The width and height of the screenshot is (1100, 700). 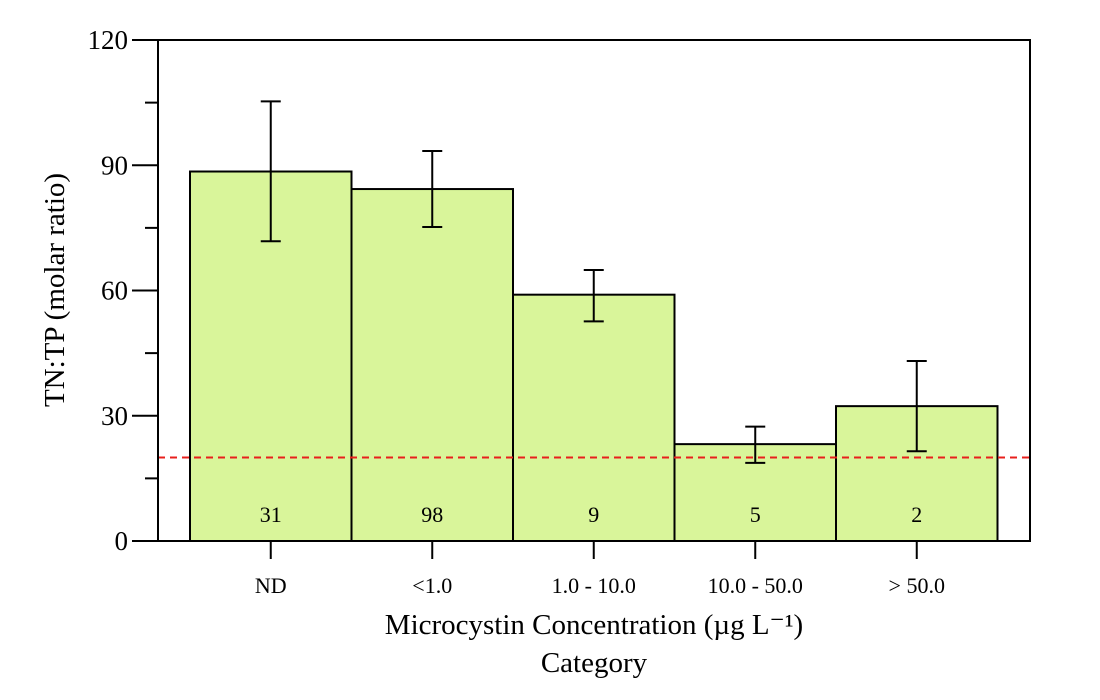 I want to click on x-tick-label-4: > 50.0, so click(x=917, y=585).